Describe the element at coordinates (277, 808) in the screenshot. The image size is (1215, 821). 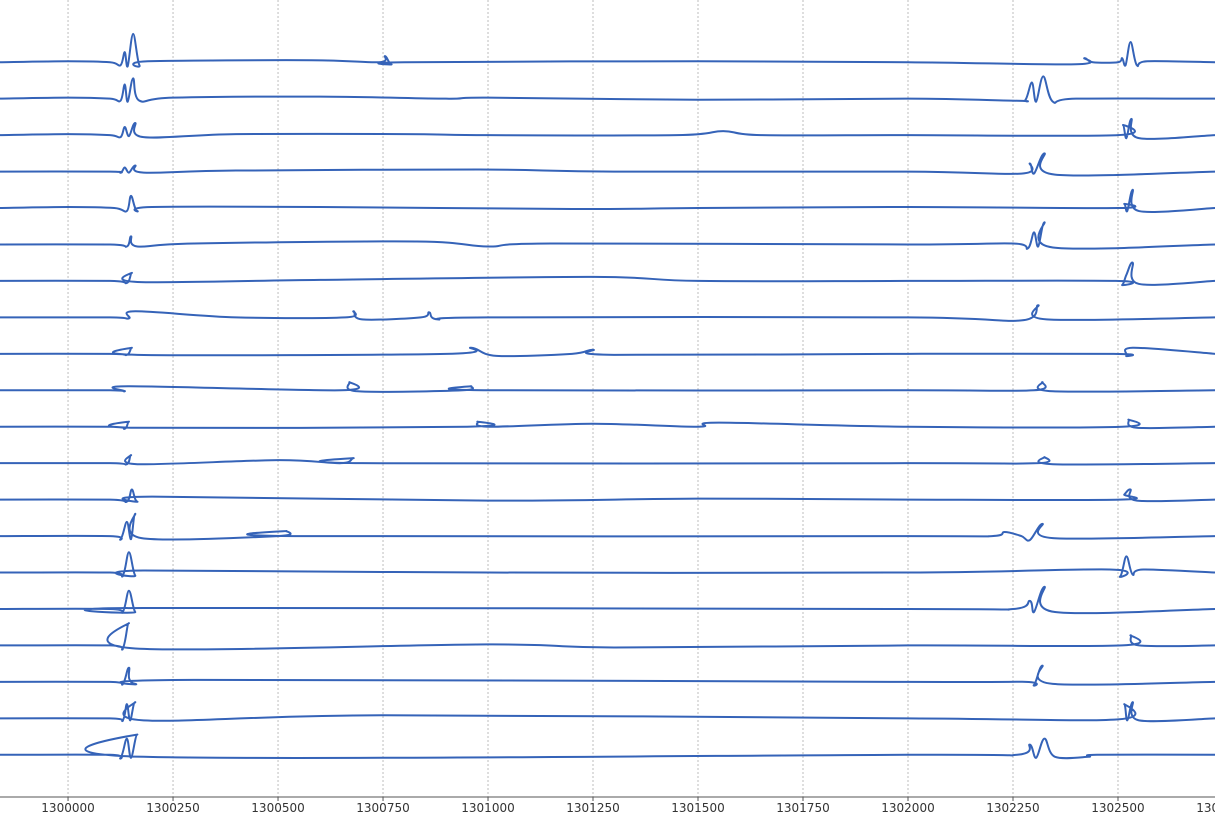
I see `x-tick-label: 1300500` at that location.